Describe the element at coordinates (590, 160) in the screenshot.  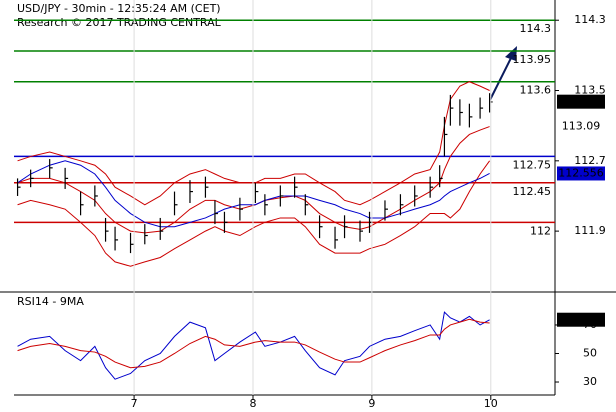
I see `y-tick-label: 112.7` at that location.